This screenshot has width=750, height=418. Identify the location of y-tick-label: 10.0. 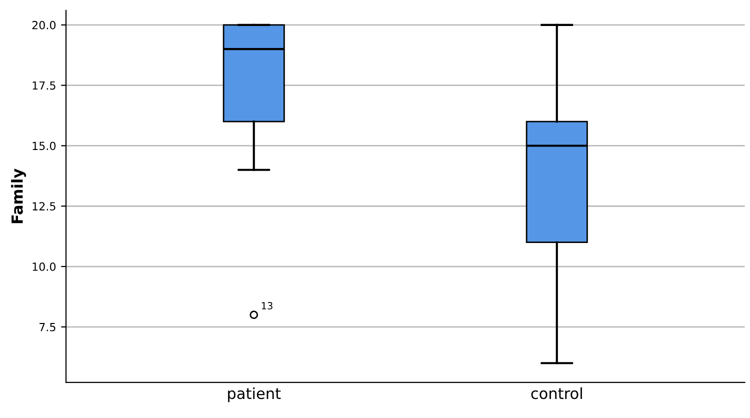
(44, 266).